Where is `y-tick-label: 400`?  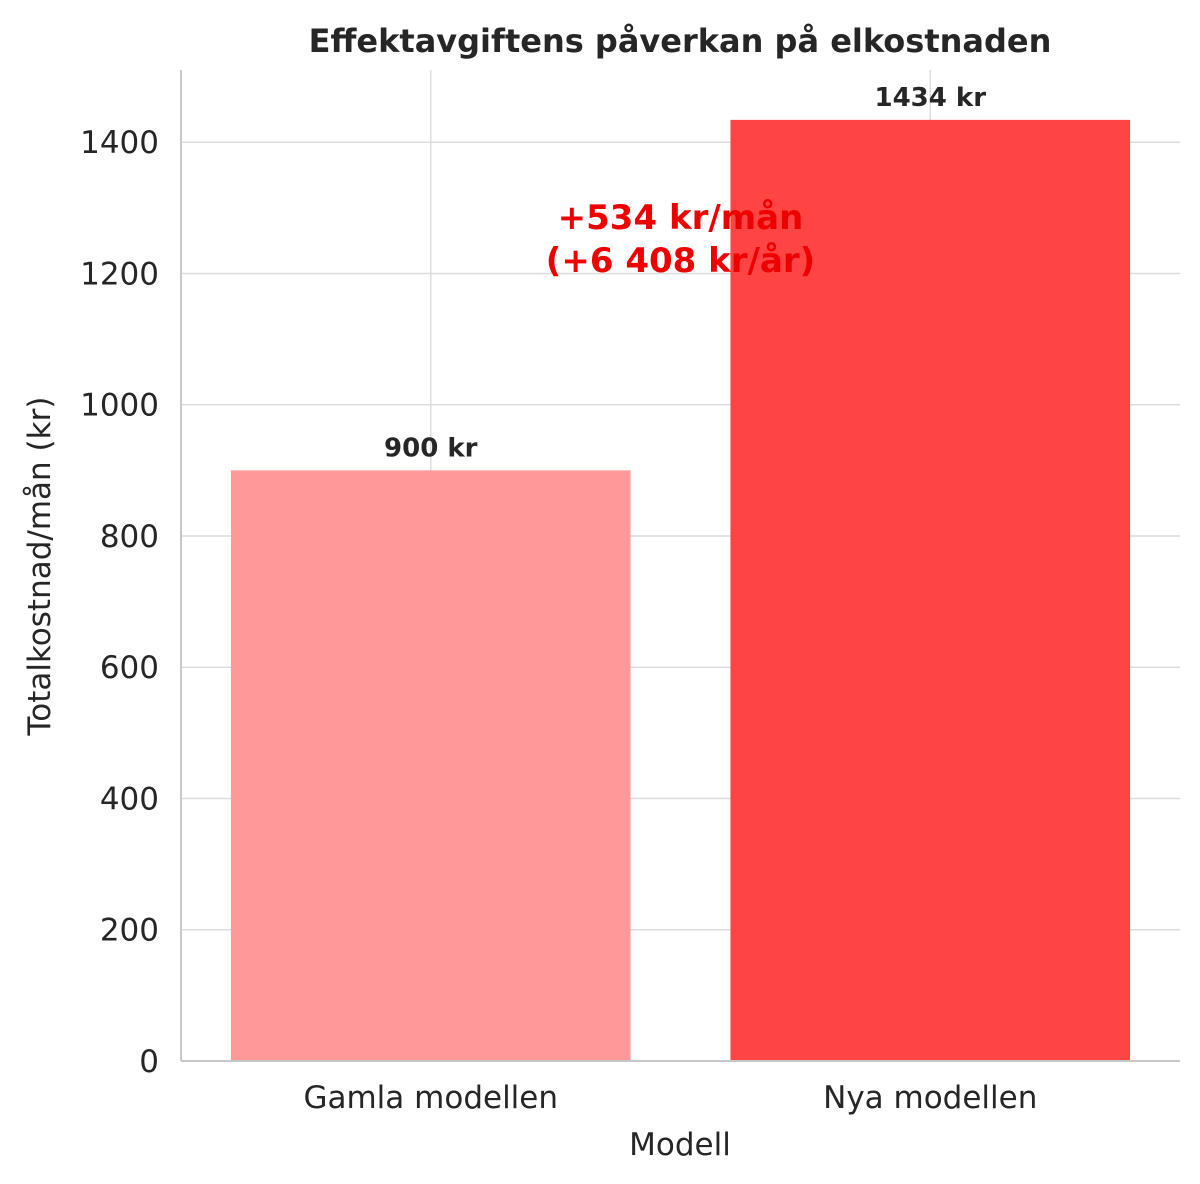 y-tick-label: 400 is located at coordinates (129, 799).